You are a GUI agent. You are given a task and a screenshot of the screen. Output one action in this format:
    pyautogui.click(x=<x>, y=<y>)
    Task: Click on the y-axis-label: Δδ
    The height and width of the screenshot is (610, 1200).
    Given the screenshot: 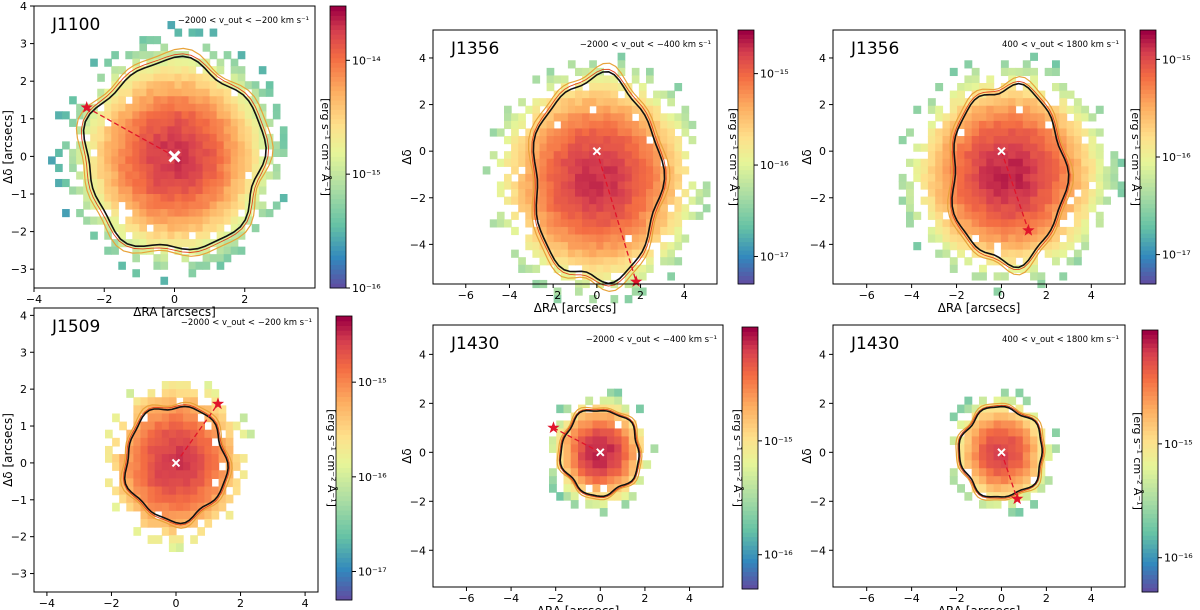 What is the action you would take?
    pyautogui.click(x=407, y=456)
    